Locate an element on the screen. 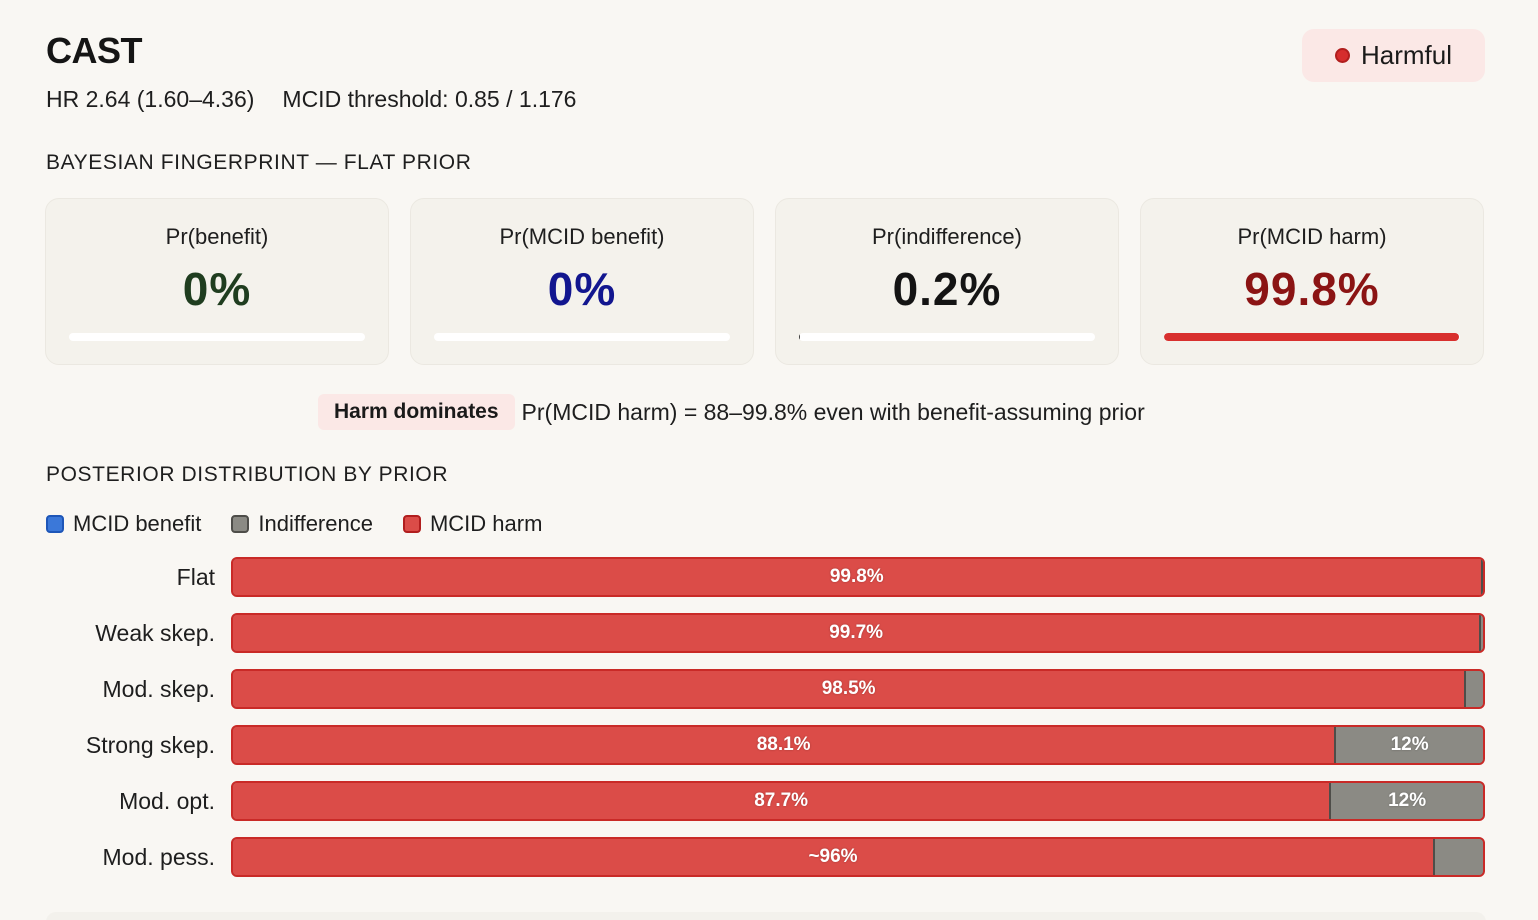 The height and width of the screenshot is (920, 1538). stacked-bar: 99.7% is located at coordinates (858, 633).